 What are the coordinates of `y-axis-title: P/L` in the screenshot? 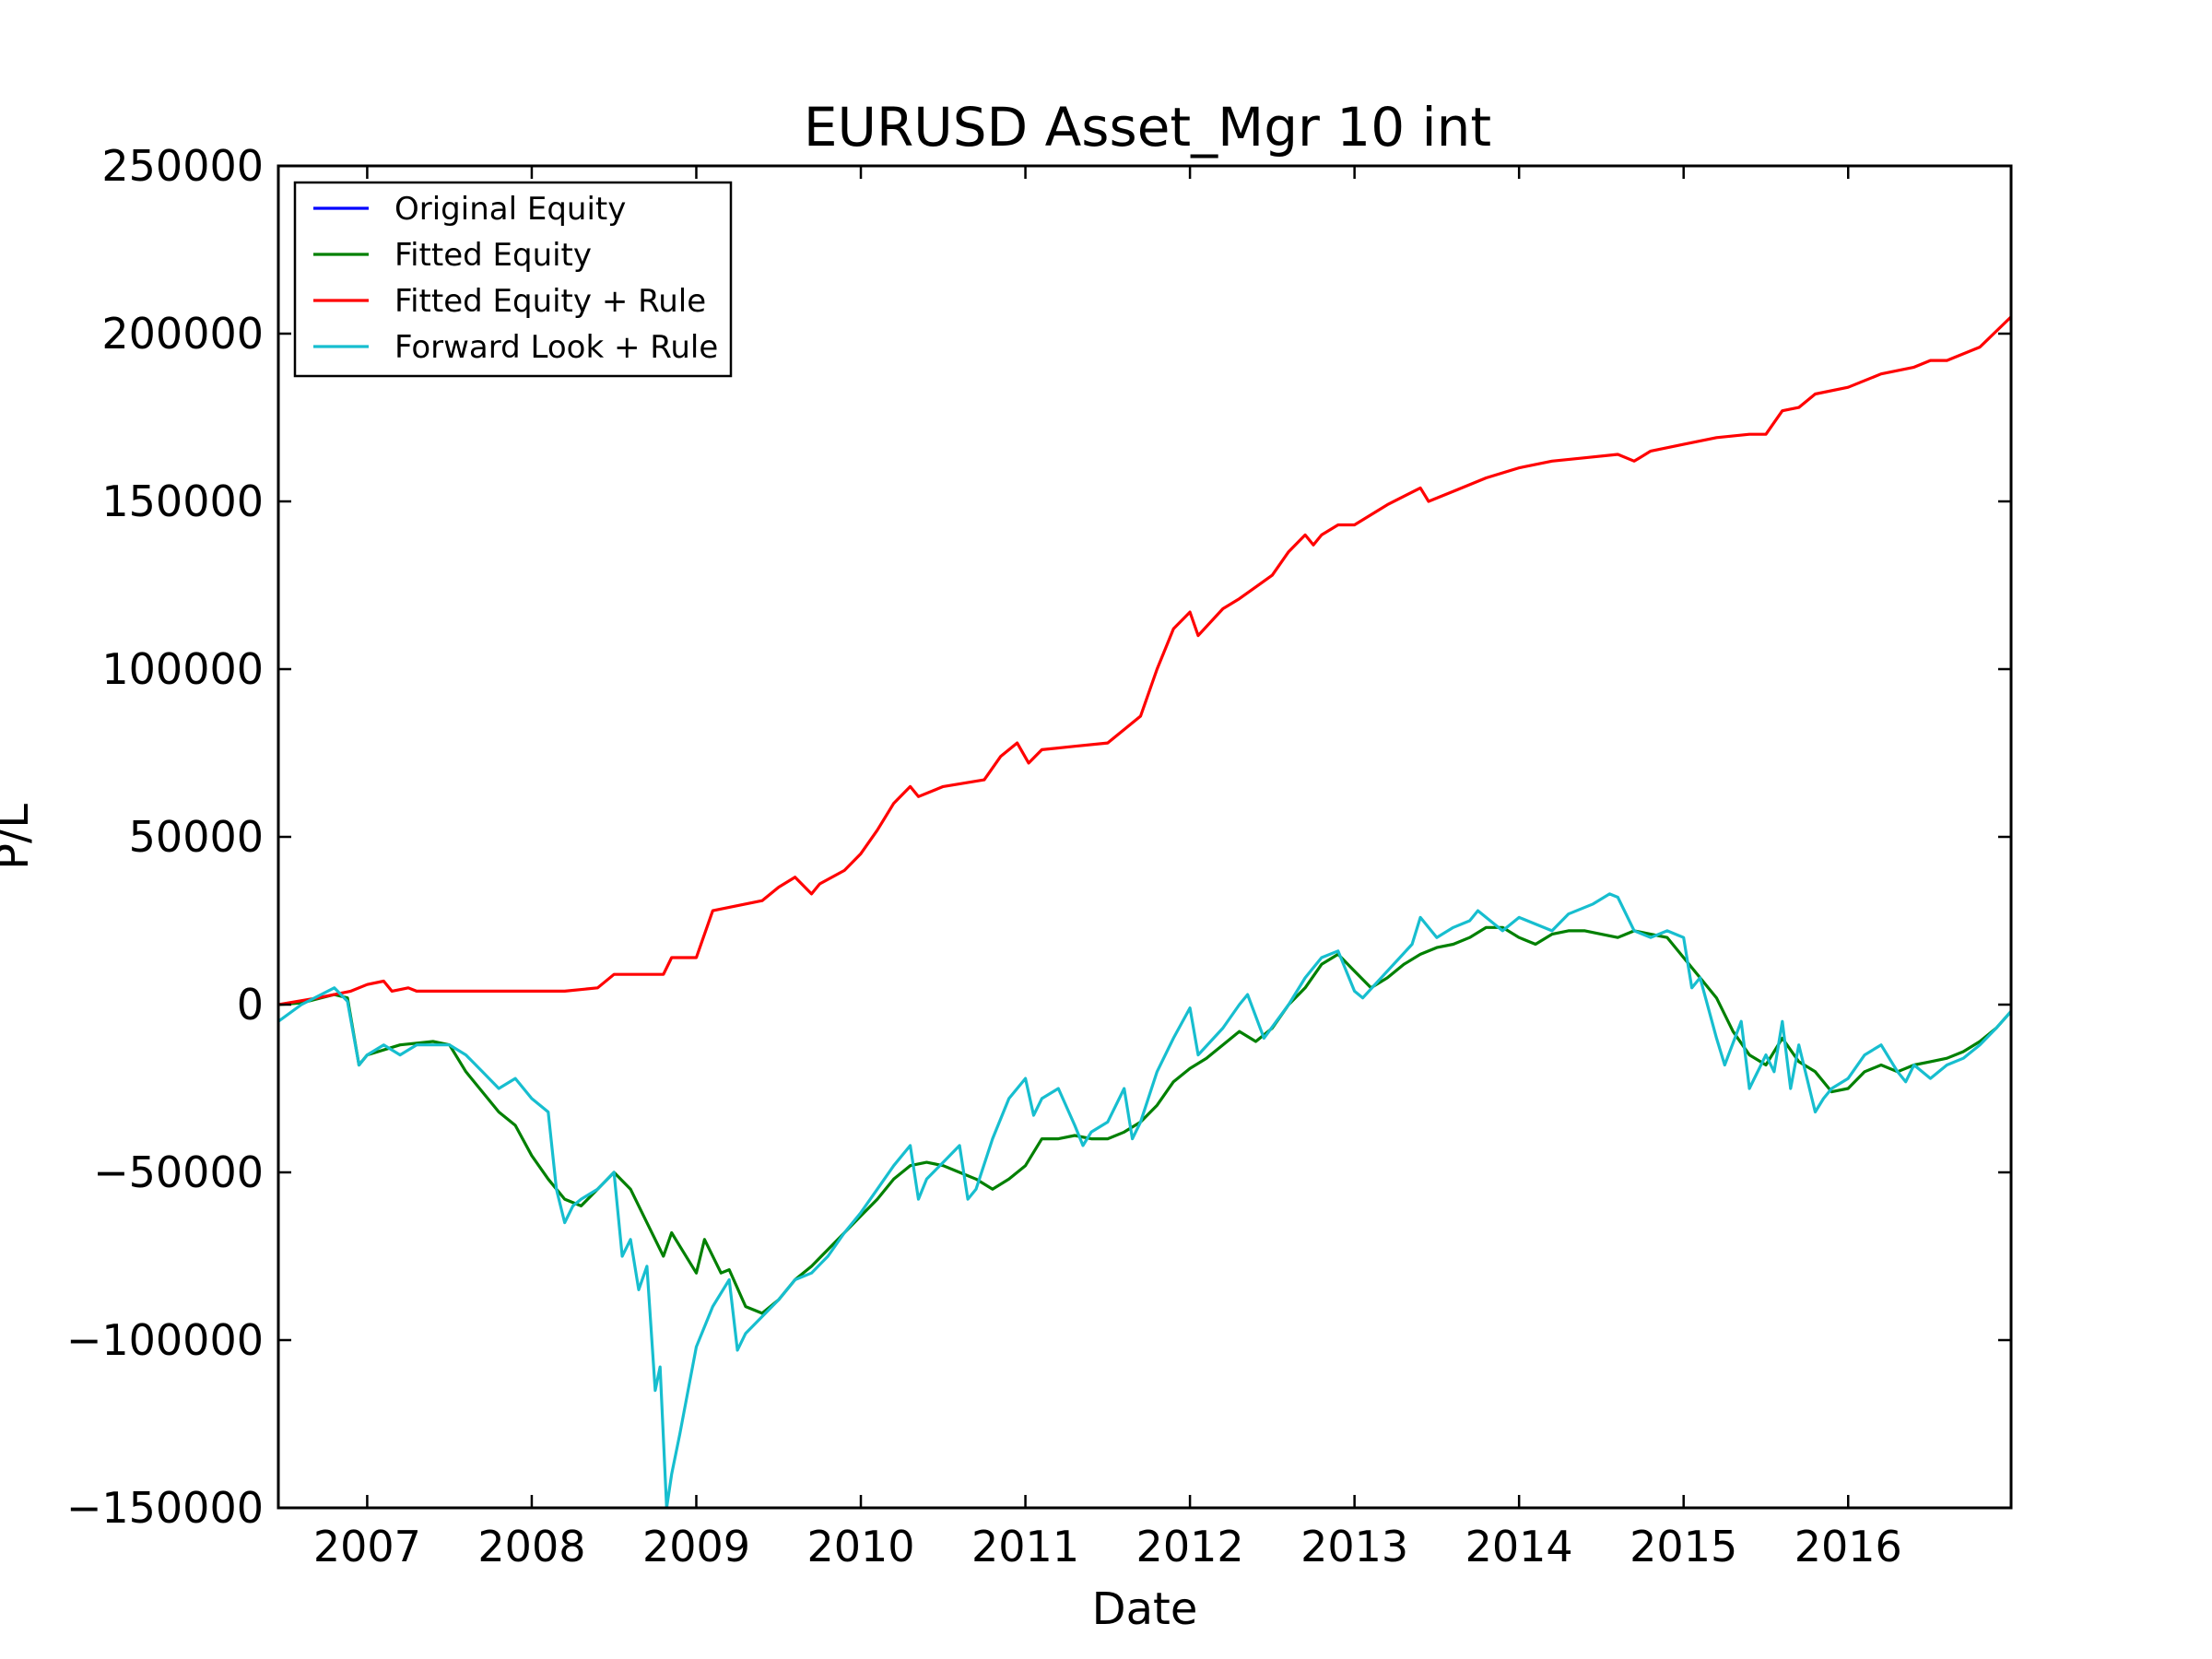 It's located at (19, 837).